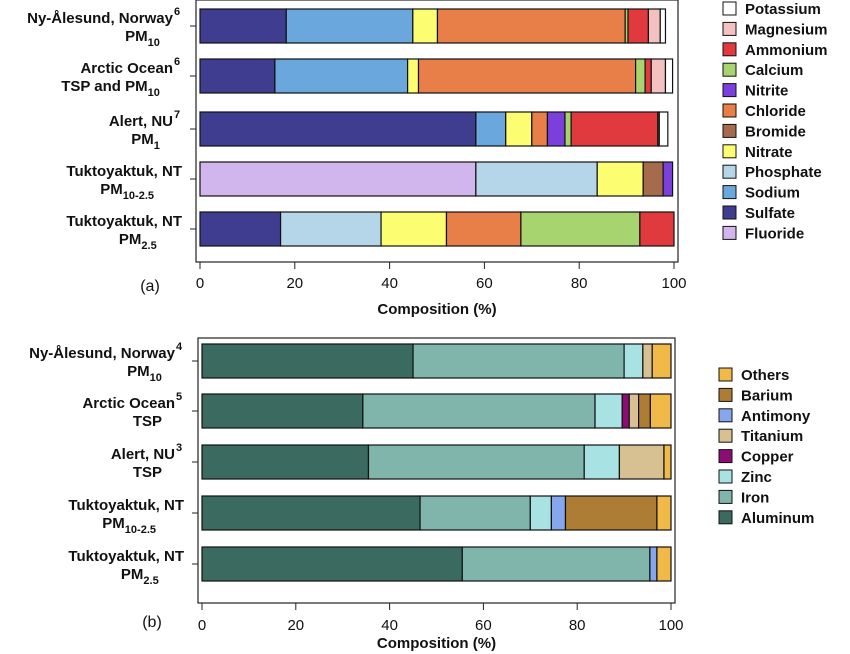 The height and width of the screenshot is (654, 850). Describe the element at coordinates (729, 232) in the screenshot. I see `legend-swatch-fluoride` at that location.